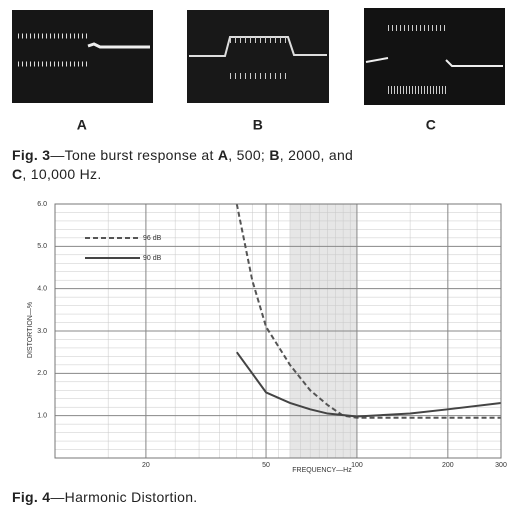 The height and width of the screenshot is (521, 519). Describe the element at coordinates (42, 246) in the screenshot. I see `y-tick-label: 5.0` at that location.